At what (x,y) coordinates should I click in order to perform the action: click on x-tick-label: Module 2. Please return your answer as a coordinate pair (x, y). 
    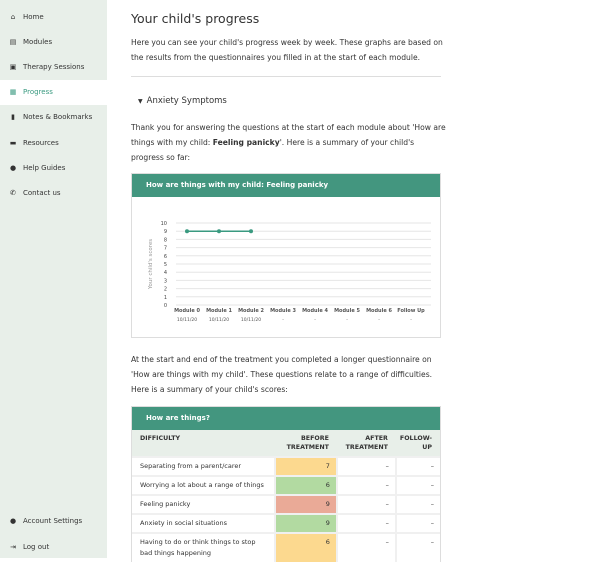
    Looking at the image, I should click on (251, 311).